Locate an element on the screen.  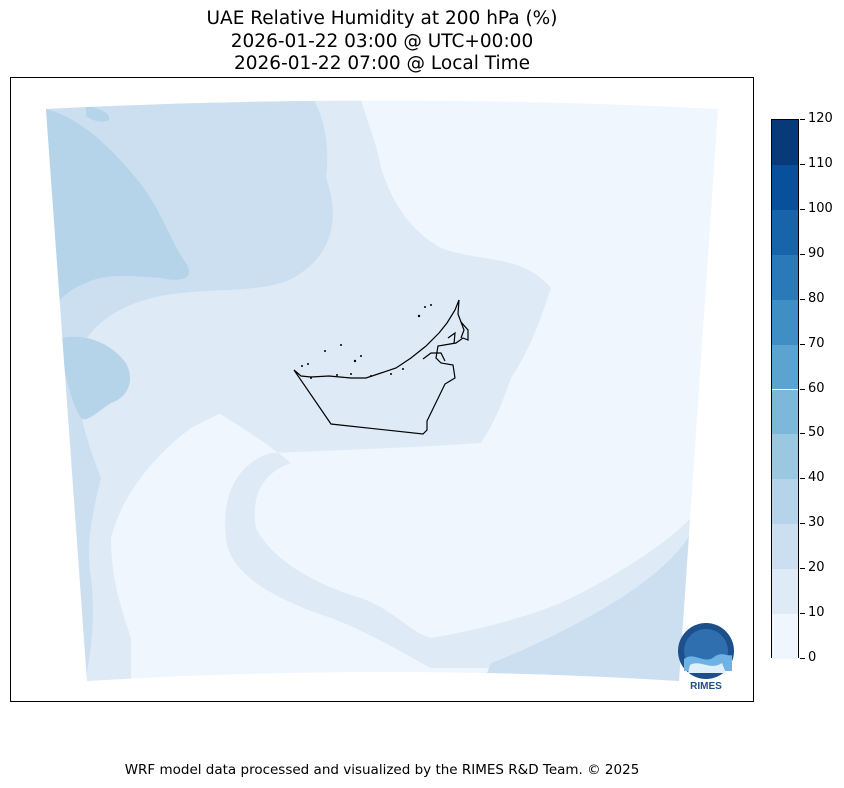
colorbar-tick-label: 100 is located at coordinates (820, 208).